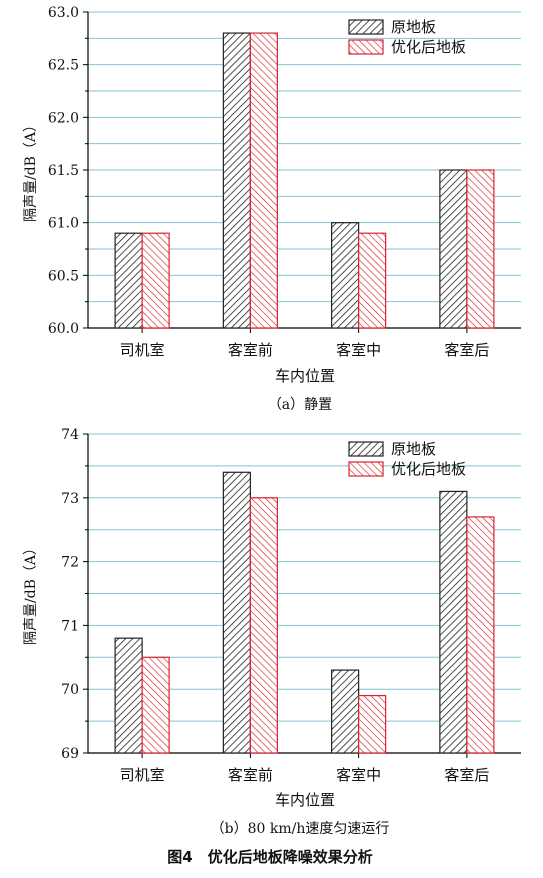 The image size is (543, 878). I want to click on y-tick-label: 62.0, so click(63, 118).